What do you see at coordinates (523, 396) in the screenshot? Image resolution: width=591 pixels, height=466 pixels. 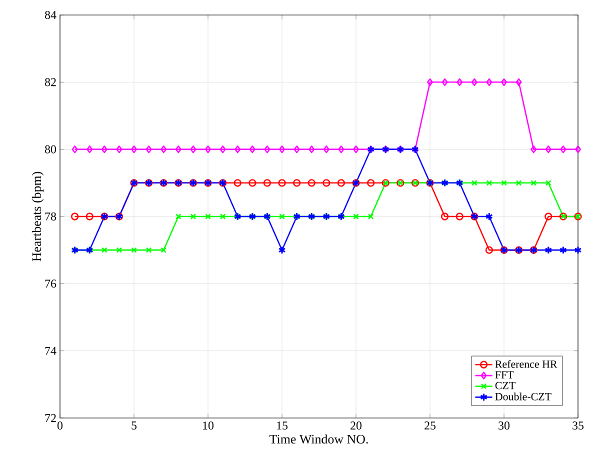 I see `legend-label: Double-CZT` at bounding box center [523, 396].